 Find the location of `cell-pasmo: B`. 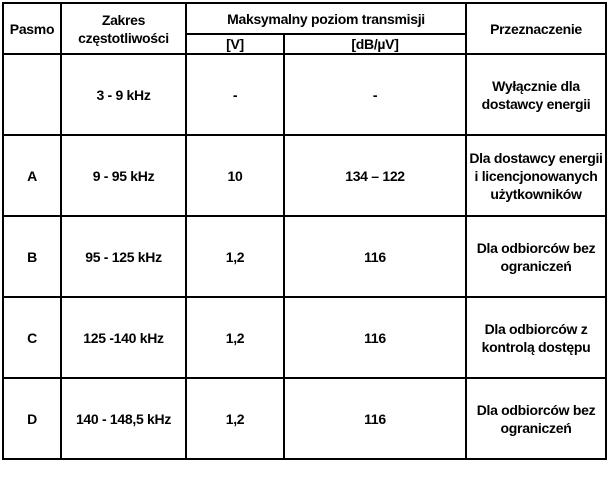

cell-pasmo: B is located at coordinates (32, 256).